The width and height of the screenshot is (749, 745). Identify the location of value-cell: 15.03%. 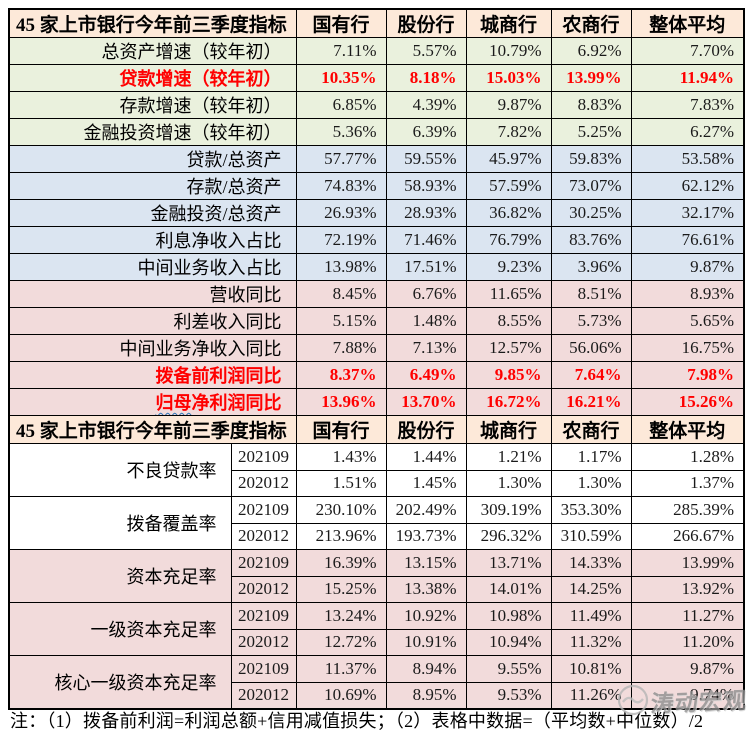
(508, 78).